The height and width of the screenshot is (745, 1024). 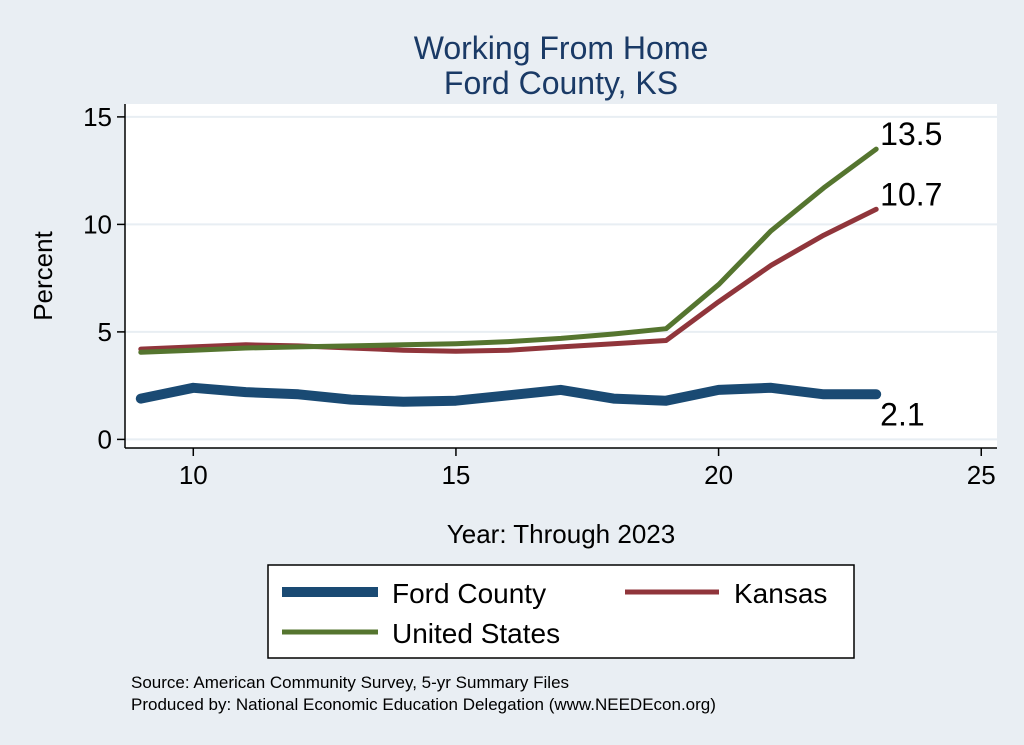 I want to click on legend-box, so click(x=561, y=611).